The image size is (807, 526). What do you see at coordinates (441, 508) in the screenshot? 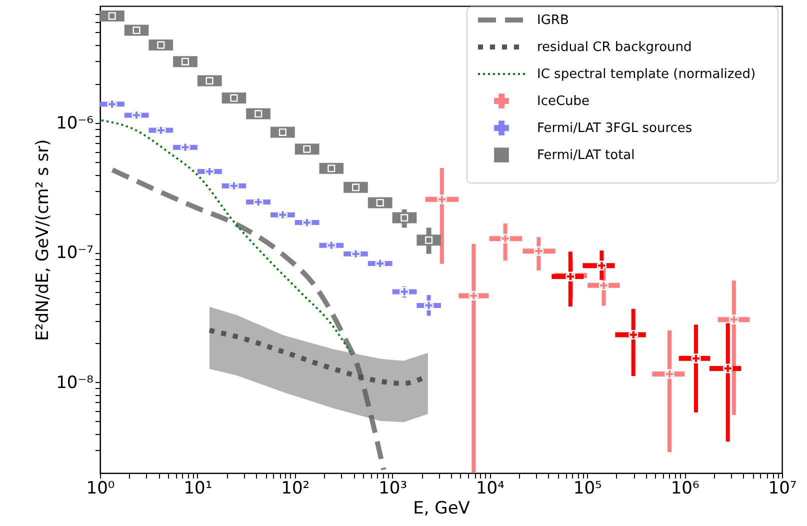
I see `x-axis-title: E, GeV` at bounding box center [441, 508].